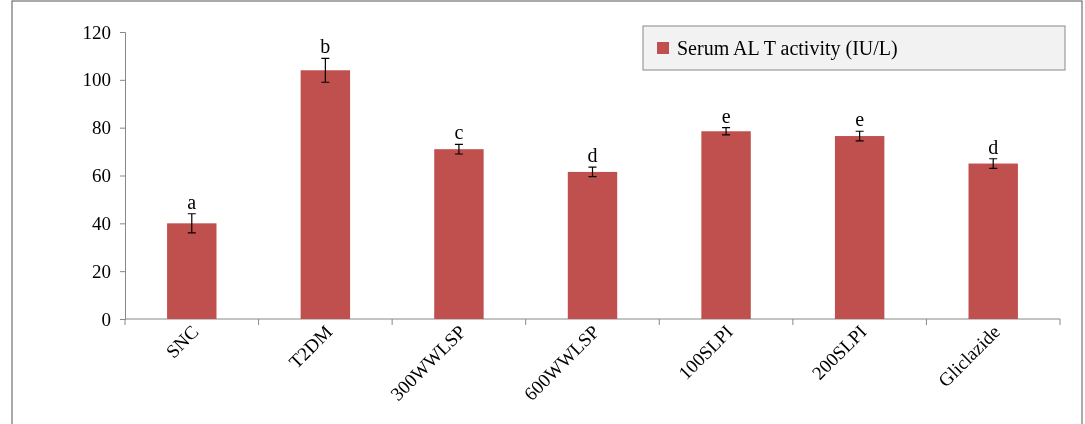 This screenshot has width=1085, height=424. What do you see at coordinates (101, 271) in the screenshot?
I see `y-tick-label: 20` at bounding box center [101, 271].